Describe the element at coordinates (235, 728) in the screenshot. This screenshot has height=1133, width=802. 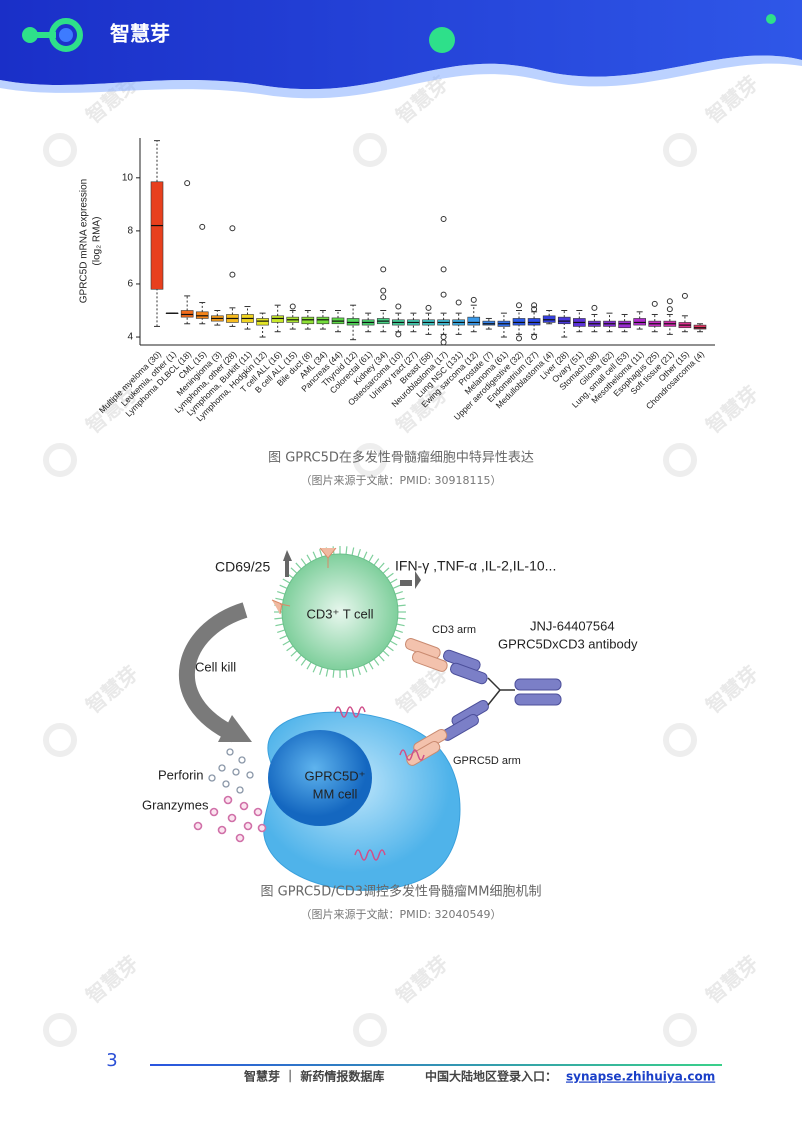
I see `kill-arrow-head` at that location.